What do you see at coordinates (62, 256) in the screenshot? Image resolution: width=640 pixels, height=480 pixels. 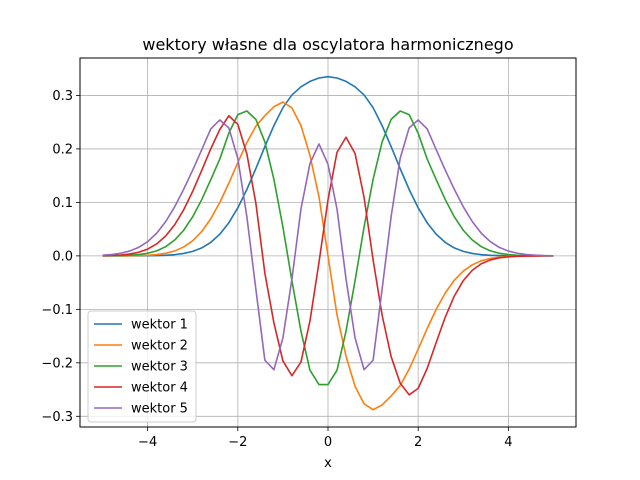 I see `y-tick-label: 0.0` at bounding box center [62, 256].